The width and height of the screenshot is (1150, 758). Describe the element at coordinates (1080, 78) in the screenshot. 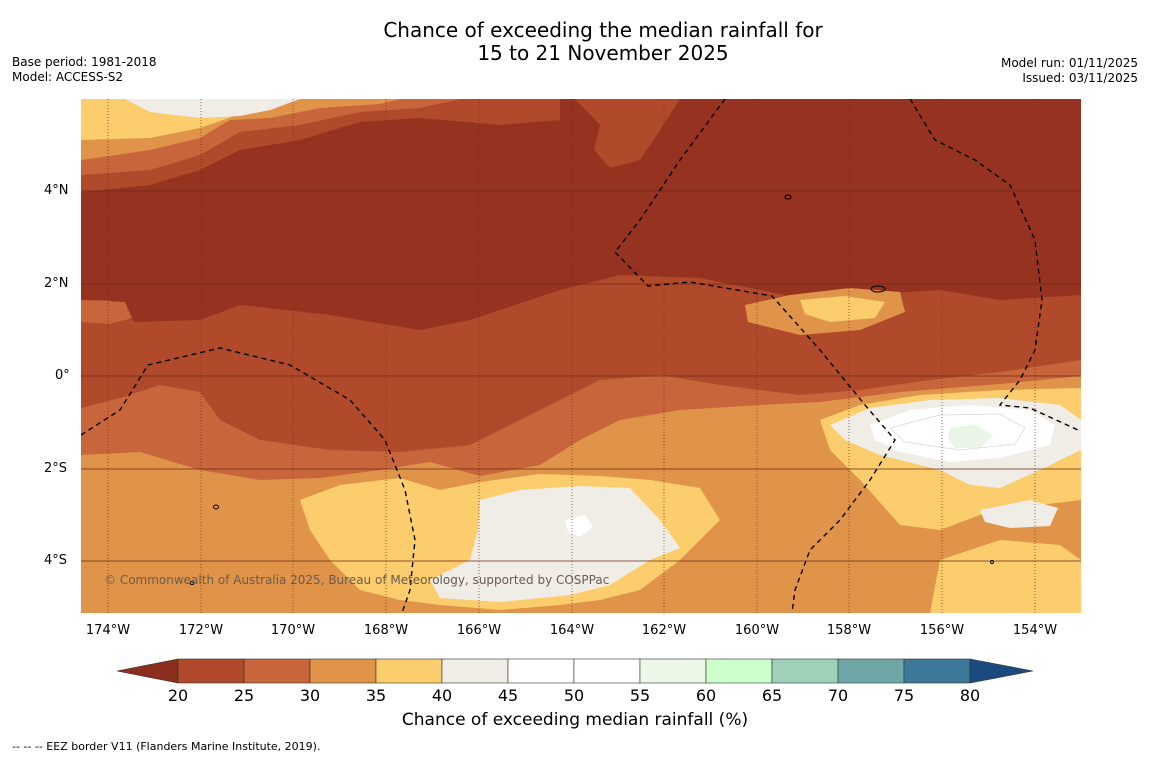

I see `issued-label: Issued: 03/11/2025` at that location.